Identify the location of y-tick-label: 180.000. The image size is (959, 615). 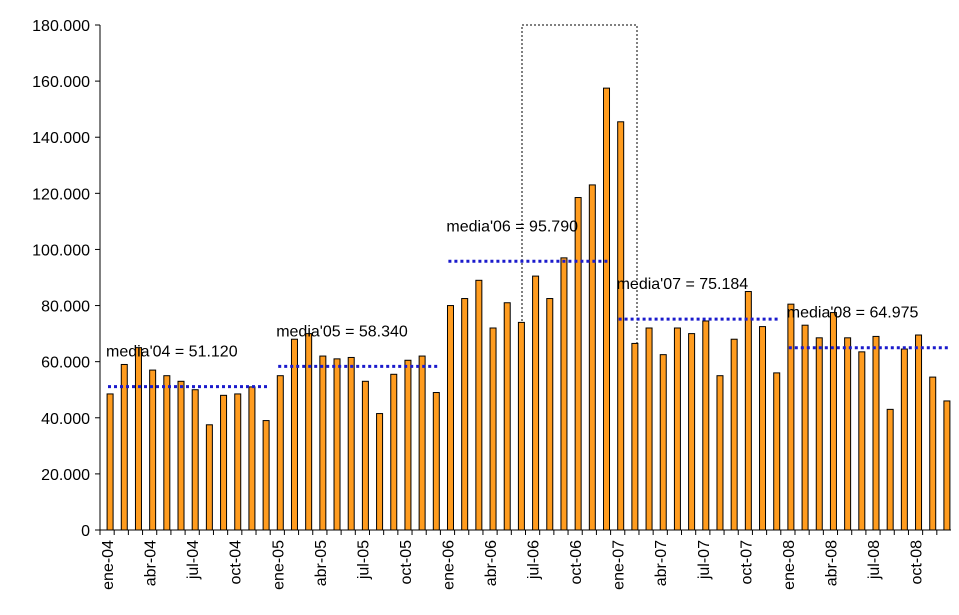
(61, 26).